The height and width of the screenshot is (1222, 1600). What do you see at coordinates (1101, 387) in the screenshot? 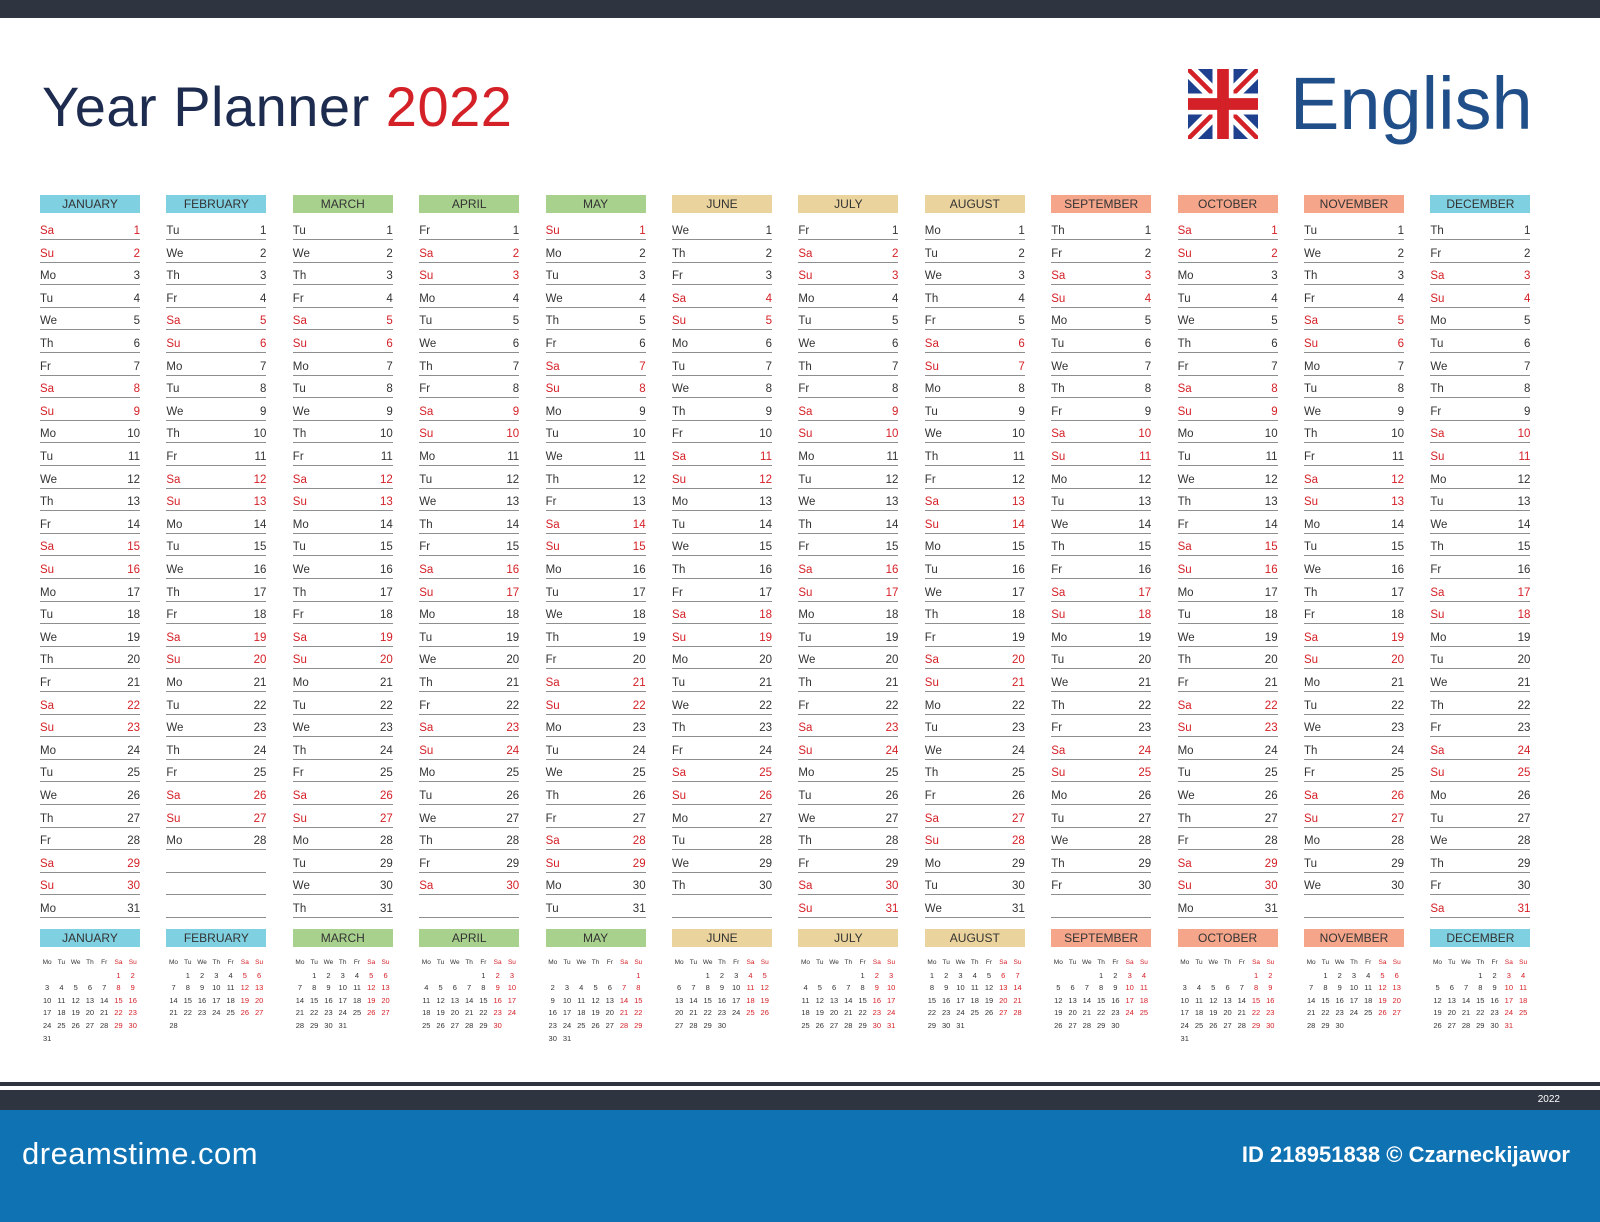
I see `day-row: Th 8` at bounding box center [1101, 387].